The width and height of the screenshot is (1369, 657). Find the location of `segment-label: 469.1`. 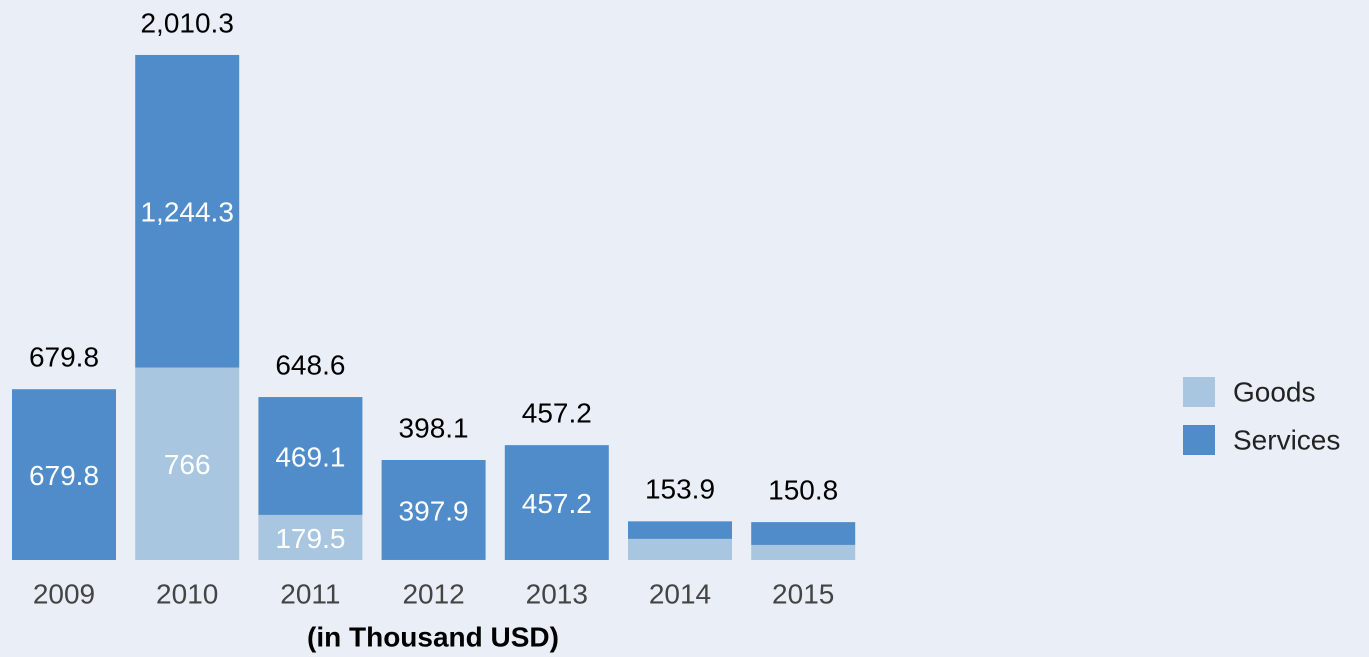

segment-label: 469.1 is located at coordinates (310, 456).